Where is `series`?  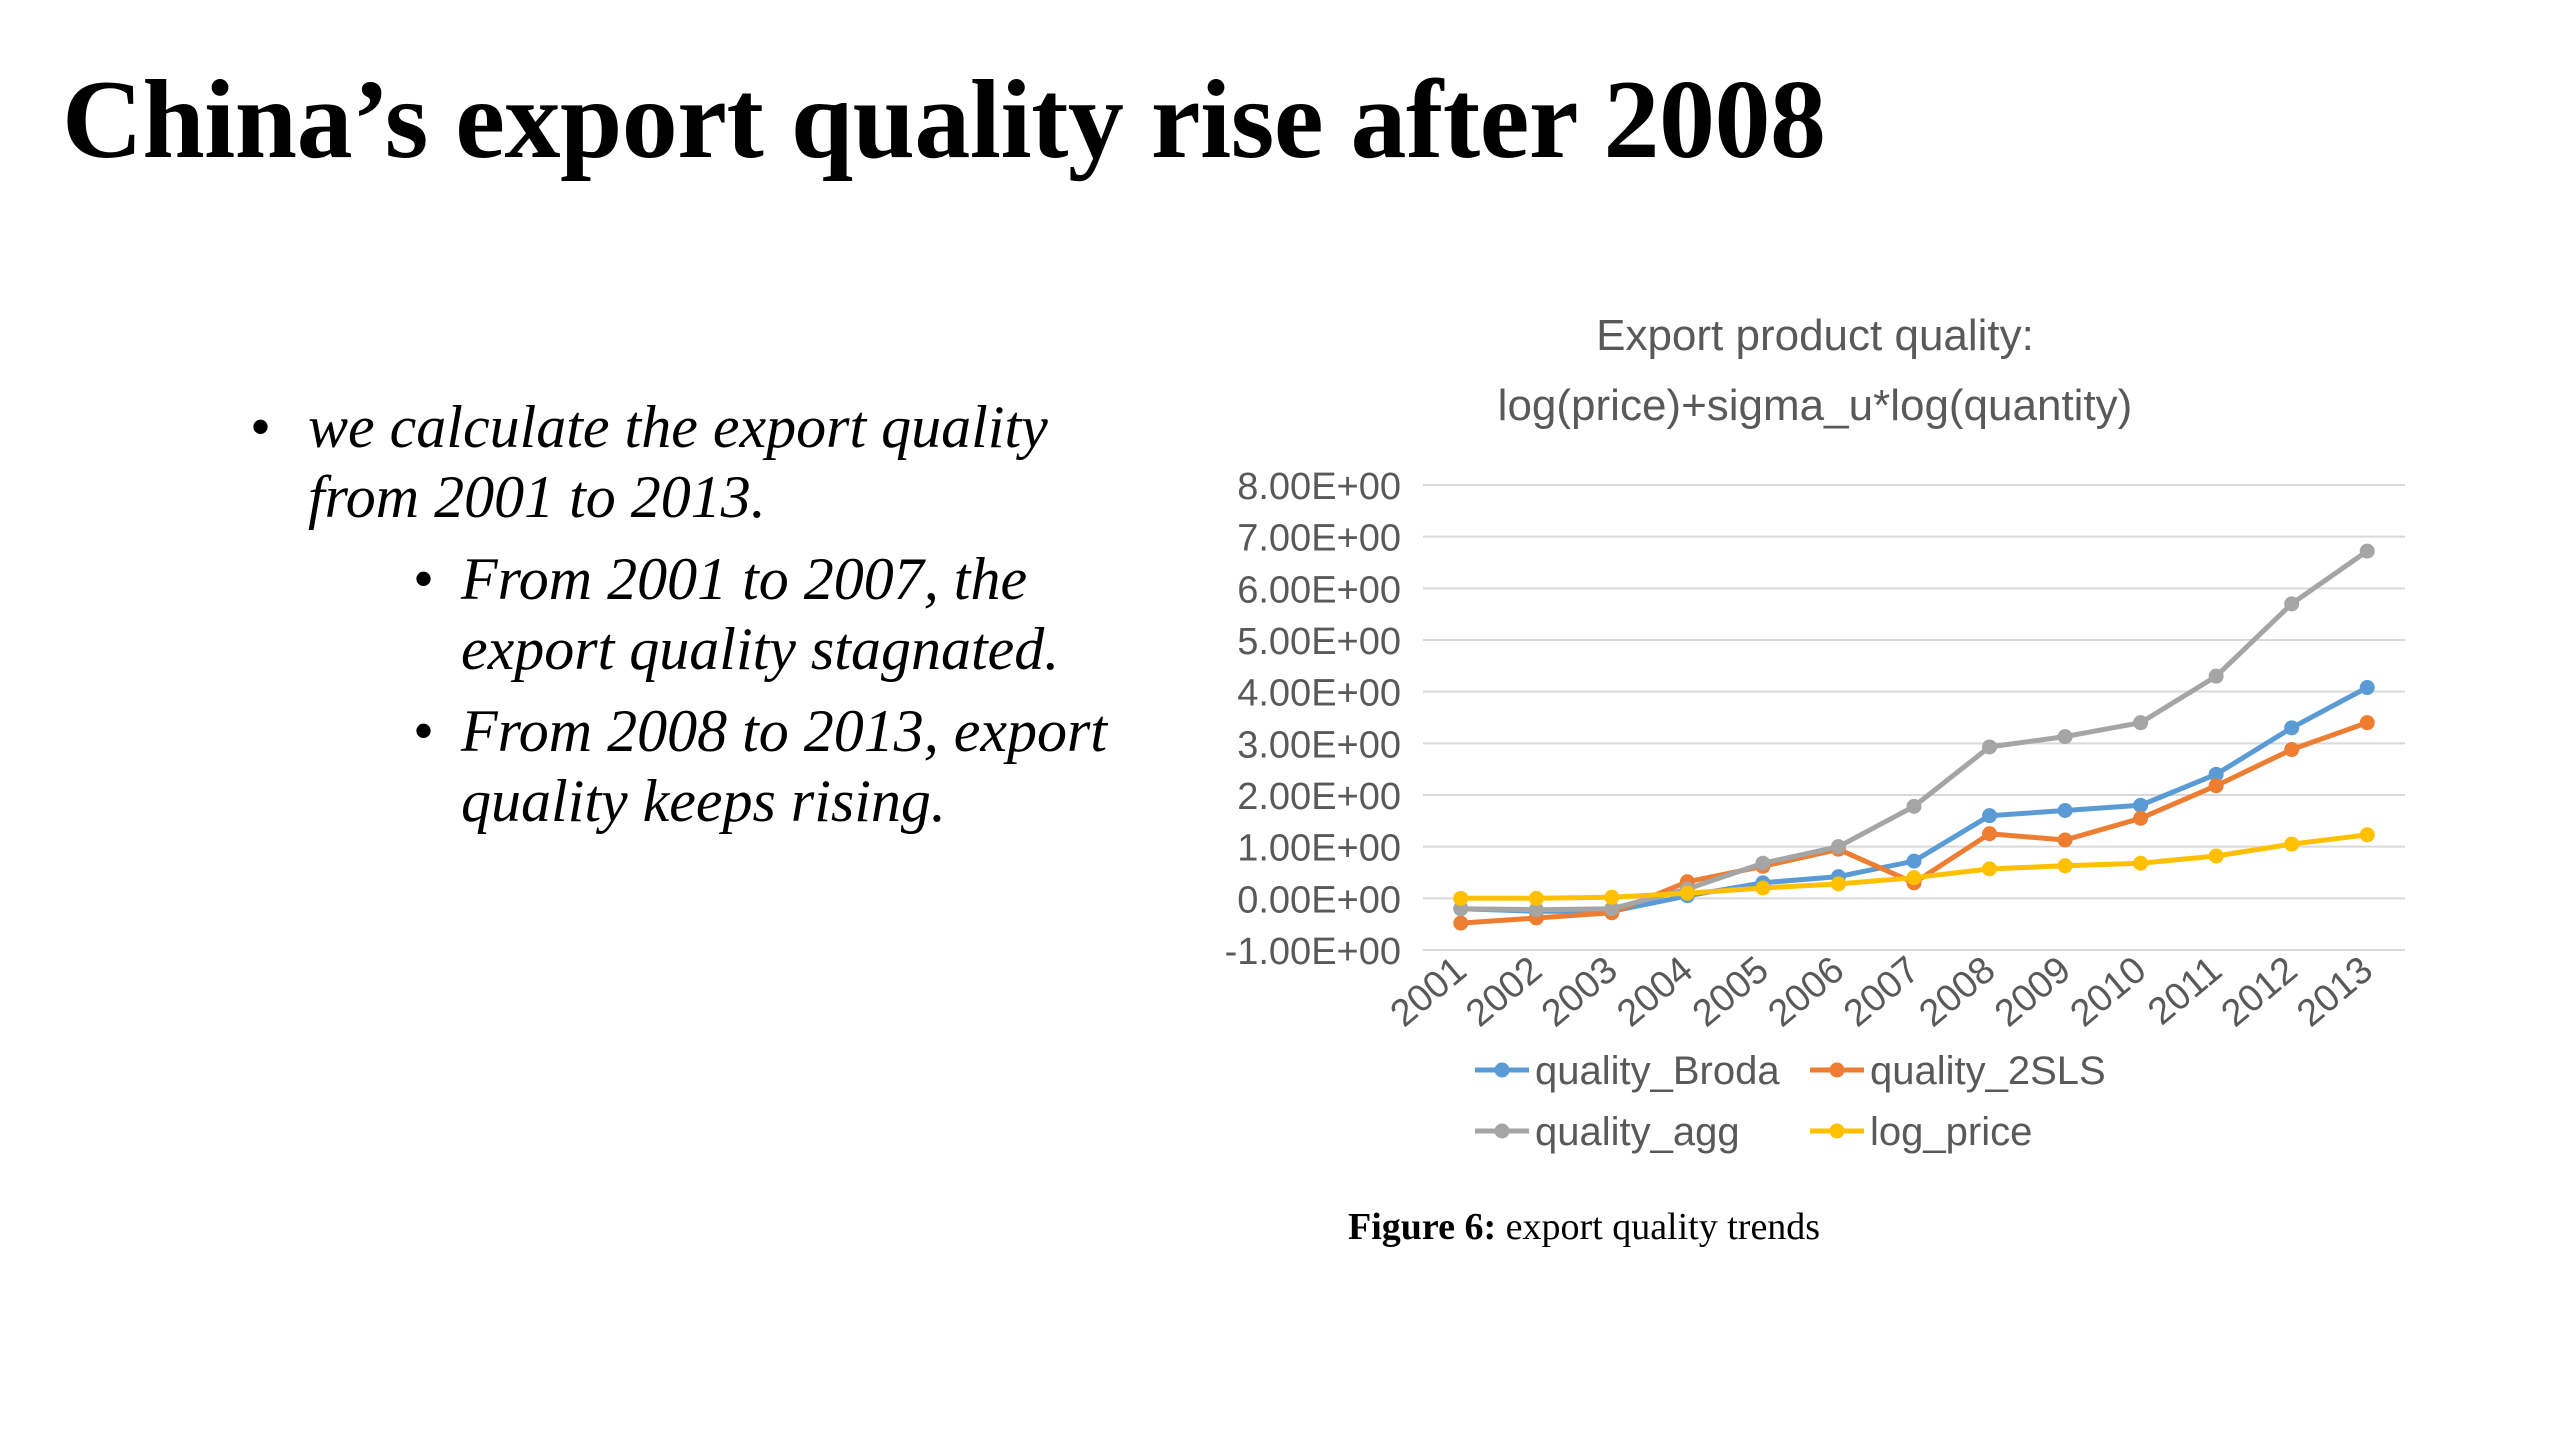
series is located at coordinates (1914, 737).